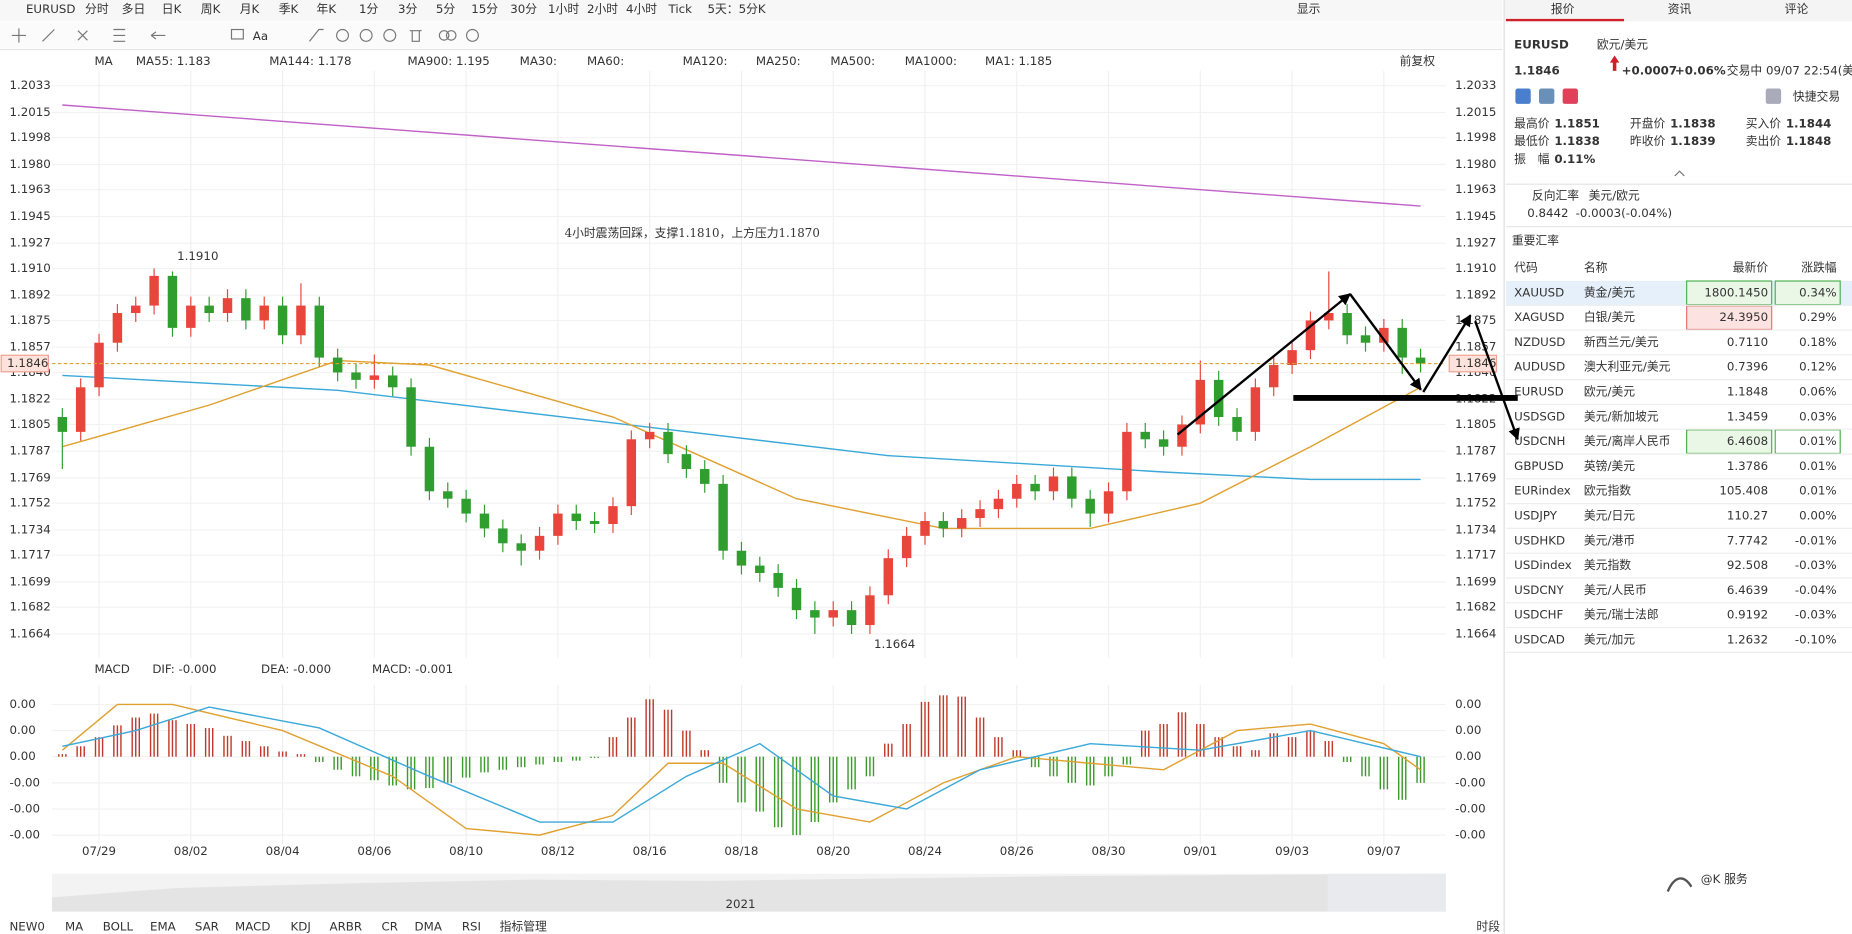  Describe the element at coordinates (1292, 851) in the screenshot. I see `x-tick-label: 09/03` at that location.